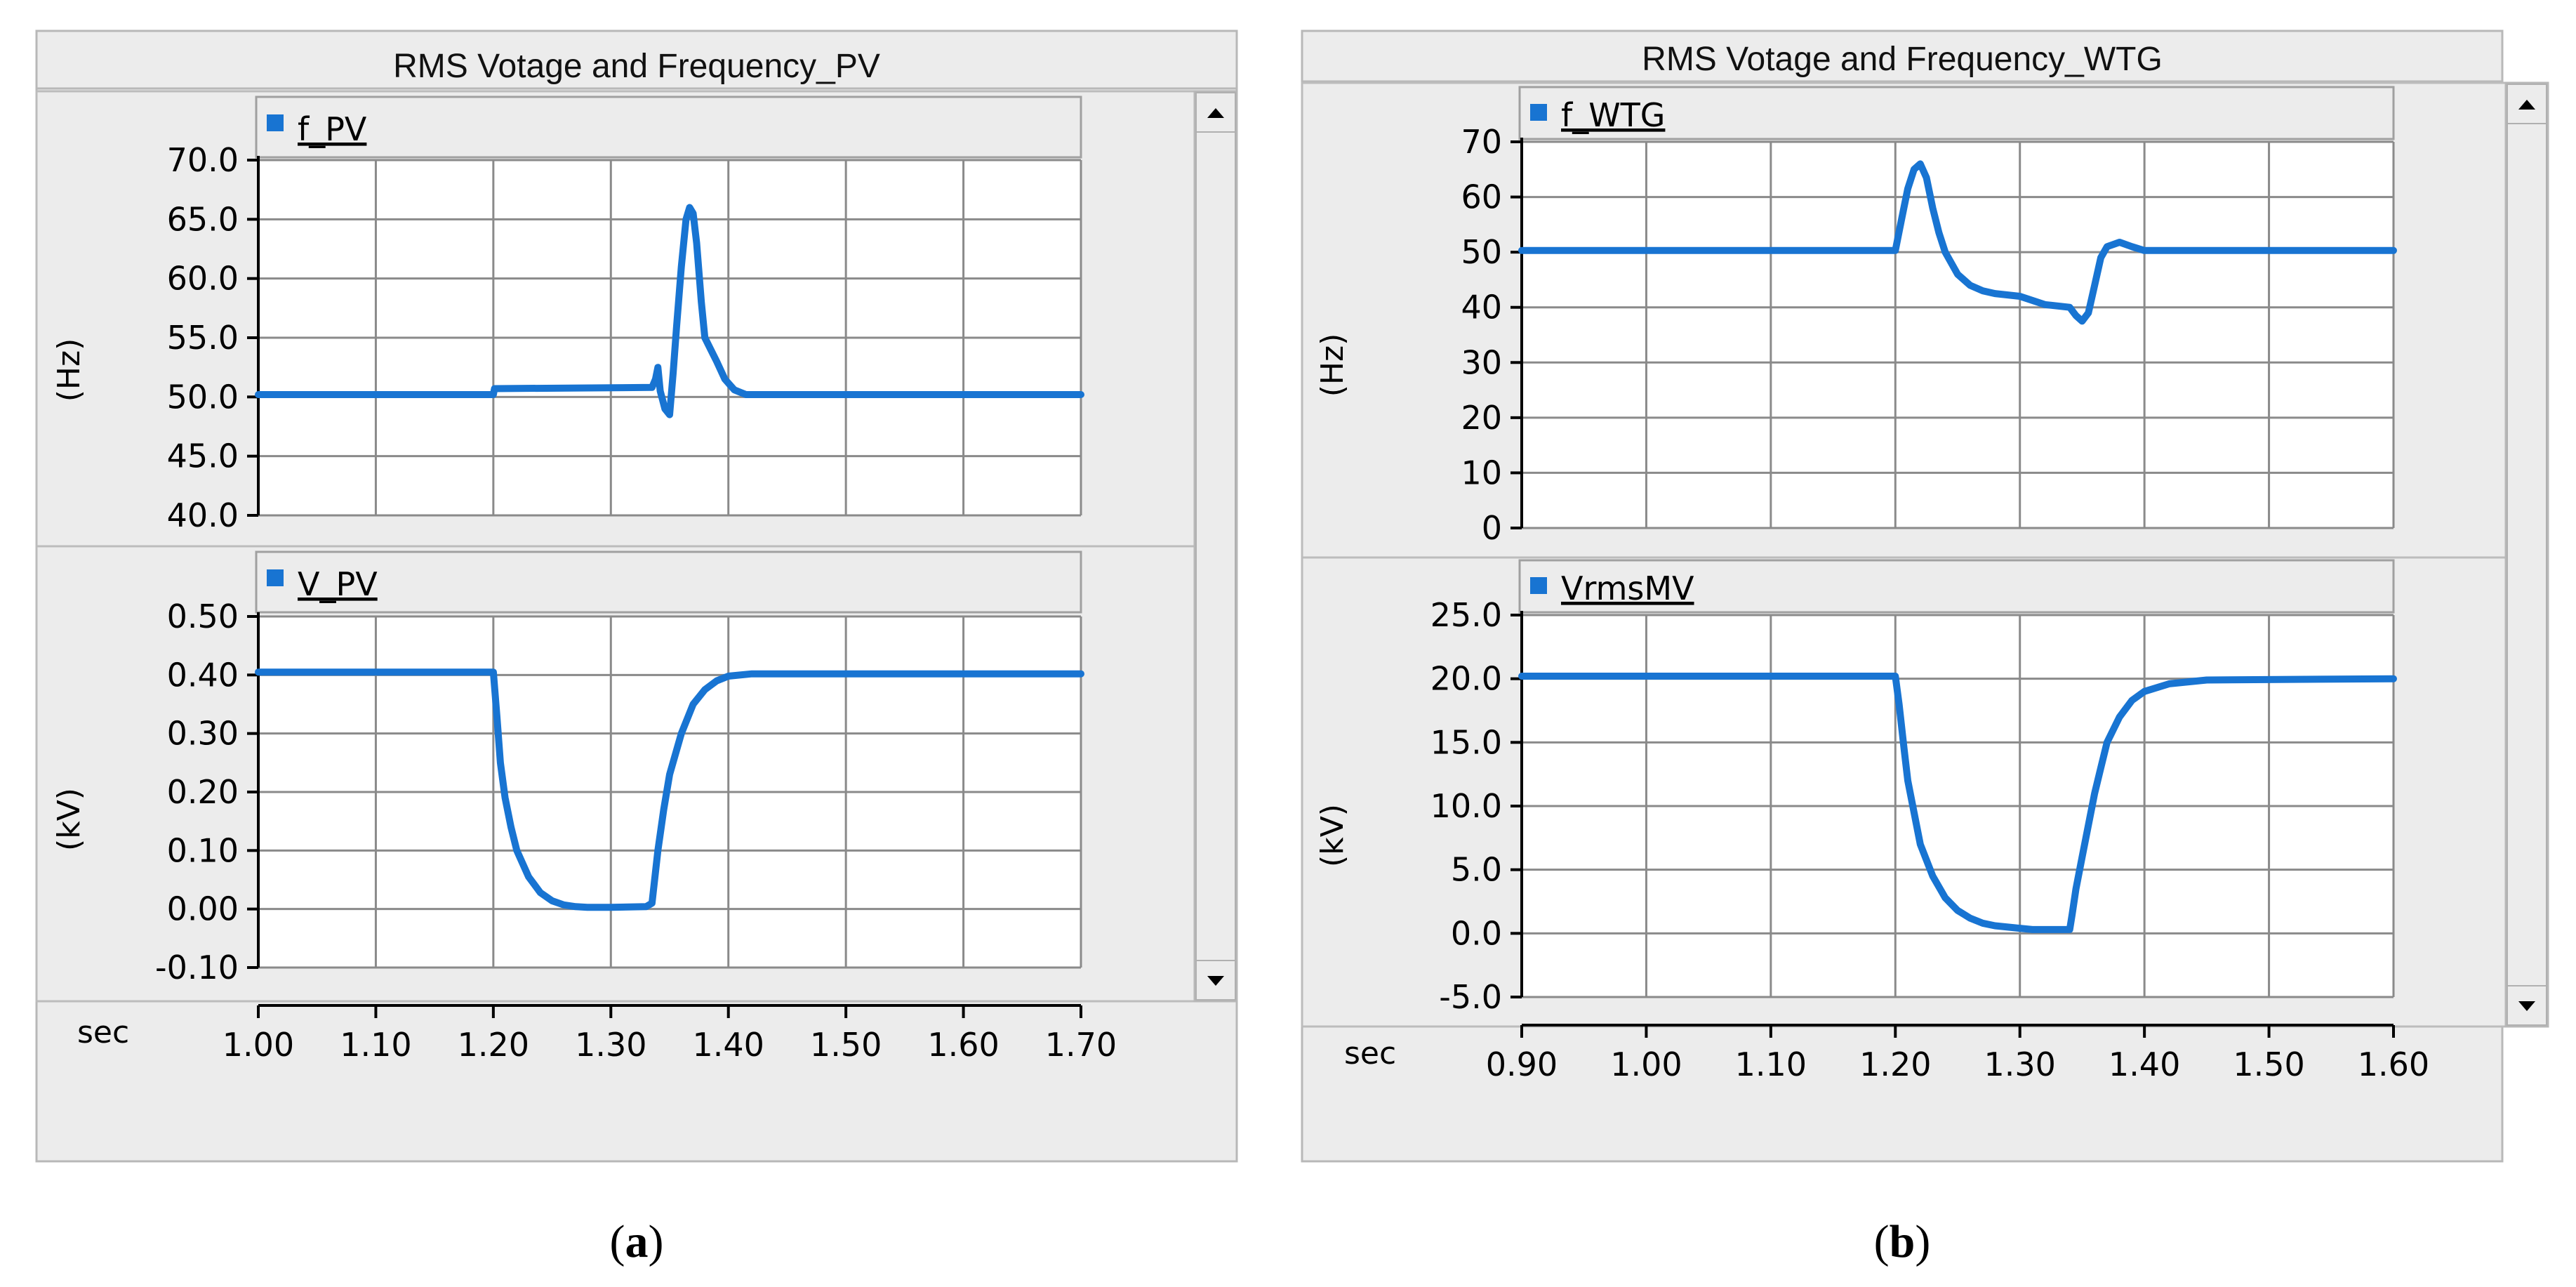 Image resolution: width=2576 pixels, height=1287 pixels. I want to click on y-tick-label-f-pv: 45.0, so click(203, 456).